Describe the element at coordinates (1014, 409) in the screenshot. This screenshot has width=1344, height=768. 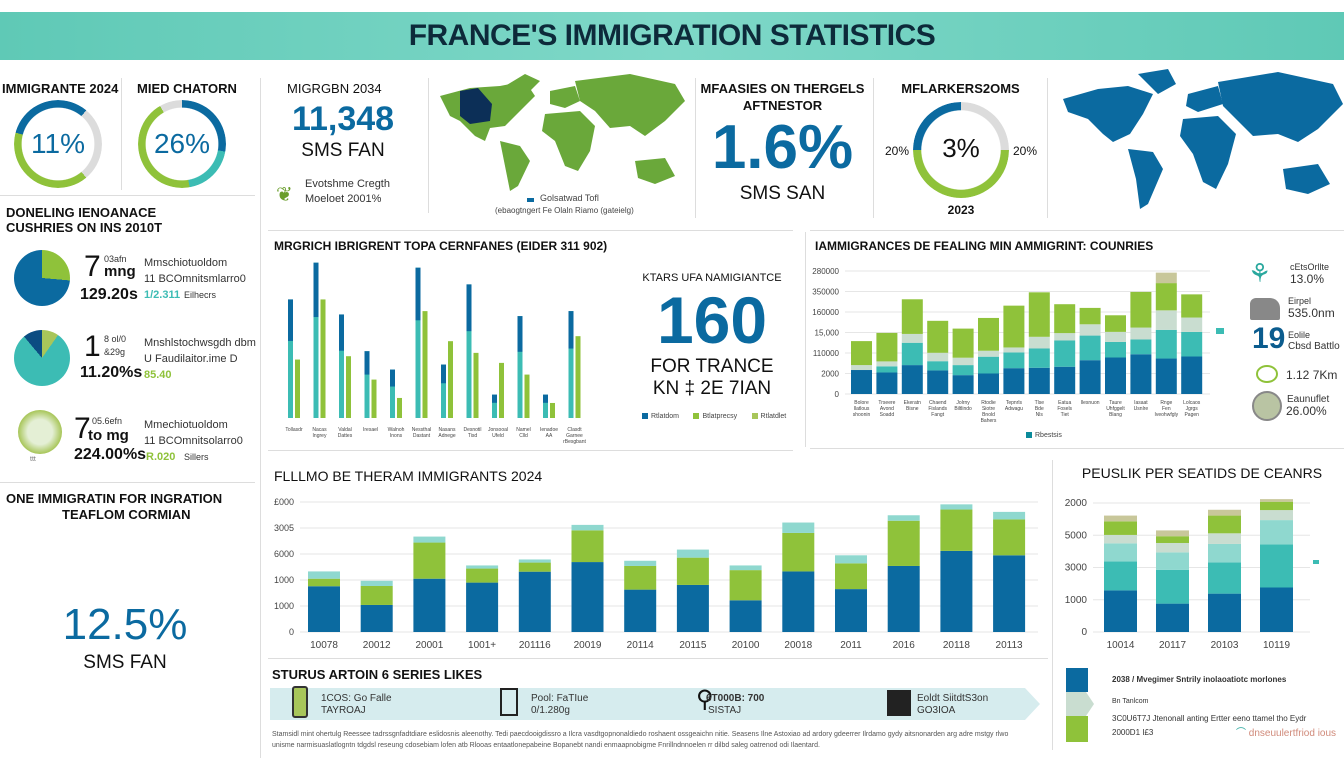
I see `x-tick-label: Adwagu` at that location.